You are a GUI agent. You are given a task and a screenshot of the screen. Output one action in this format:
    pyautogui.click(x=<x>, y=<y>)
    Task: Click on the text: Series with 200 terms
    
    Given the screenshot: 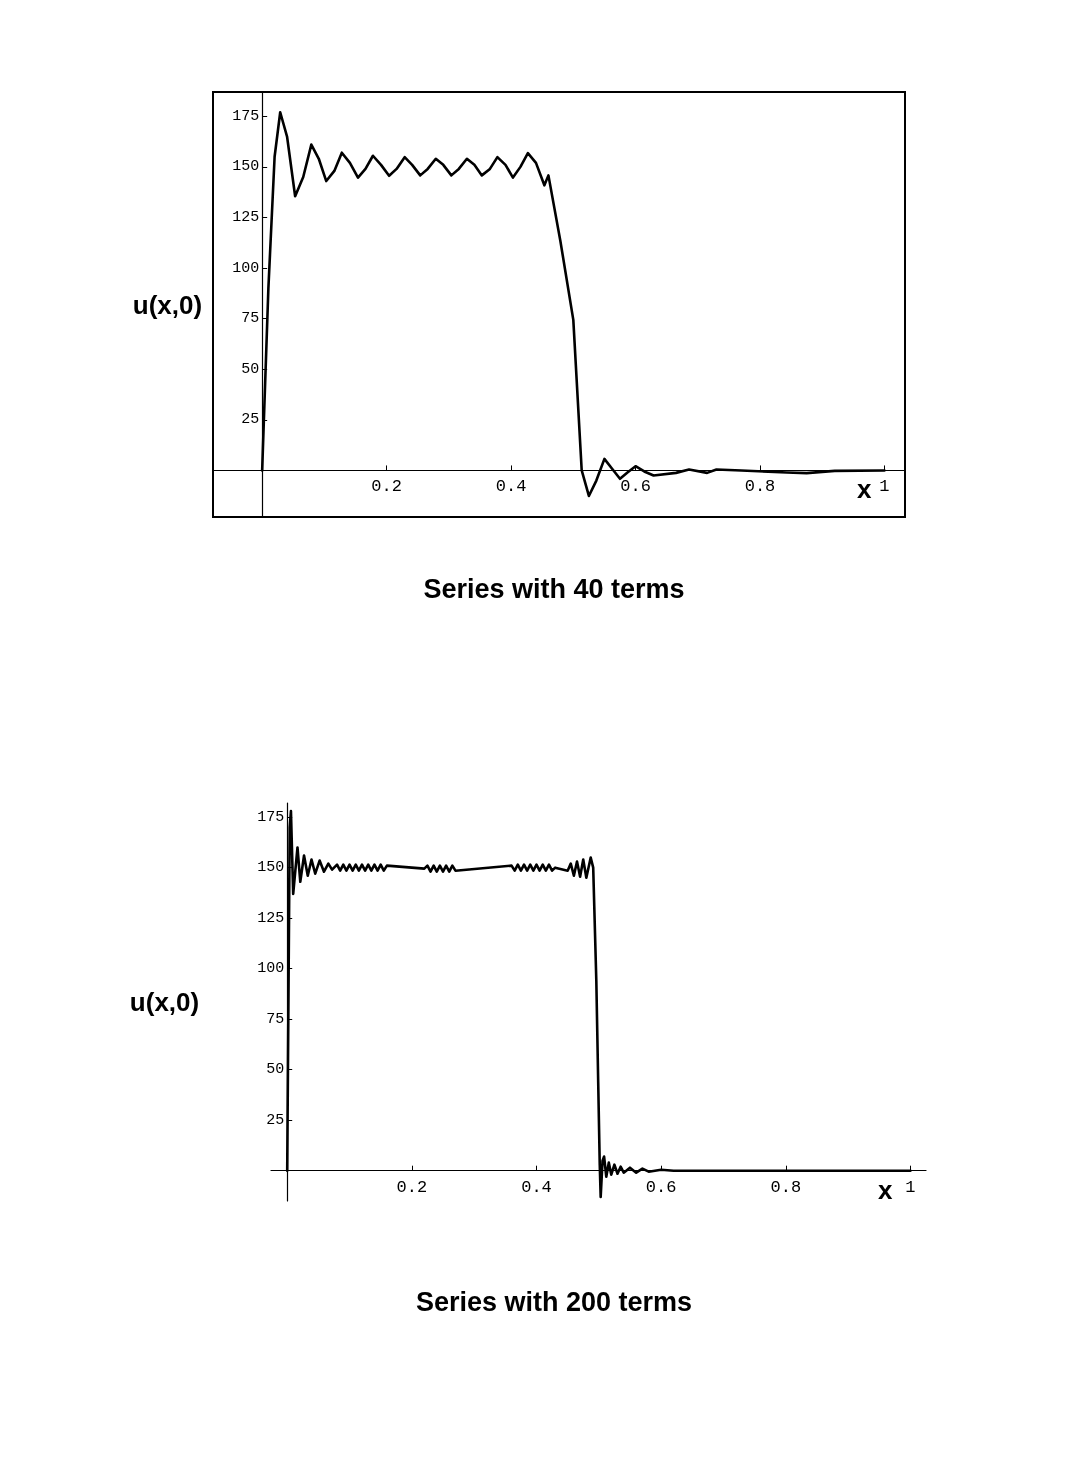 What is the action you would take?
    pyautogui.click(x=554, y=1301)
    